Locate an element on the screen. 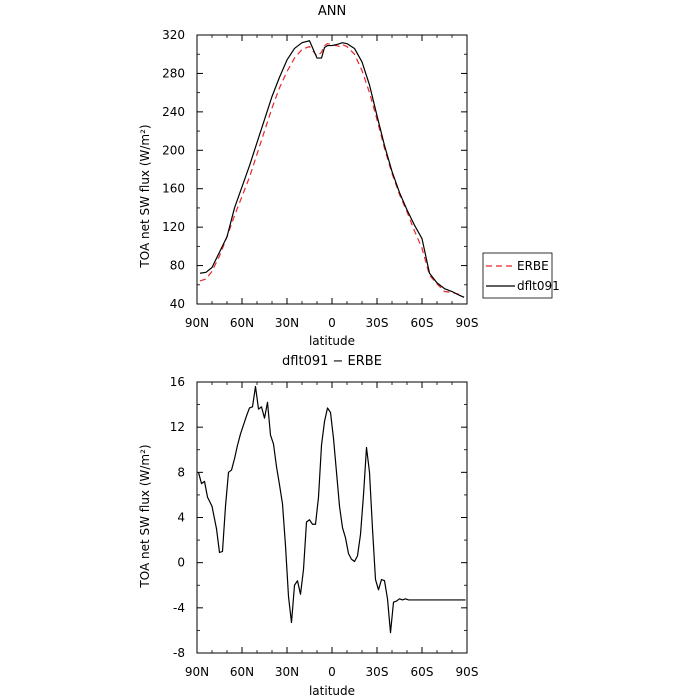 This screenshot has width=700, height=700. y-tick-label: -4 is located at coordinates (179, 608).